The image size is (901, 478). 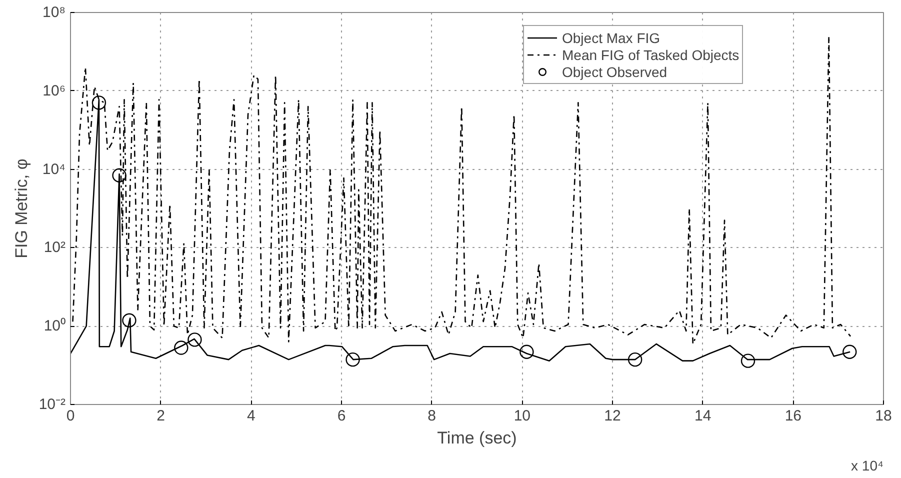 What do you see at coordinates (867, 466) in the screenshot?
I see `text: x 10⁴` at bounding box center [867, 466].